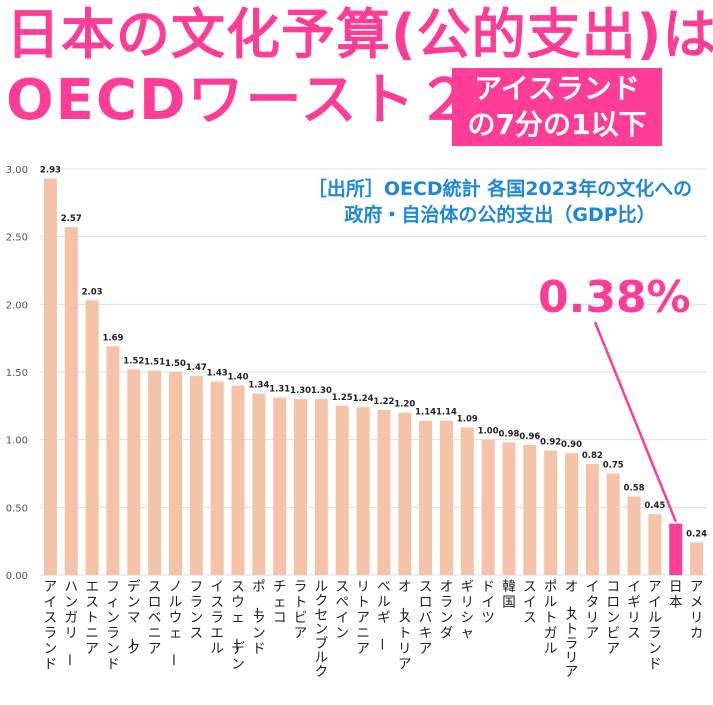  I want to click on data-label: 1.24, so click(363, 399).